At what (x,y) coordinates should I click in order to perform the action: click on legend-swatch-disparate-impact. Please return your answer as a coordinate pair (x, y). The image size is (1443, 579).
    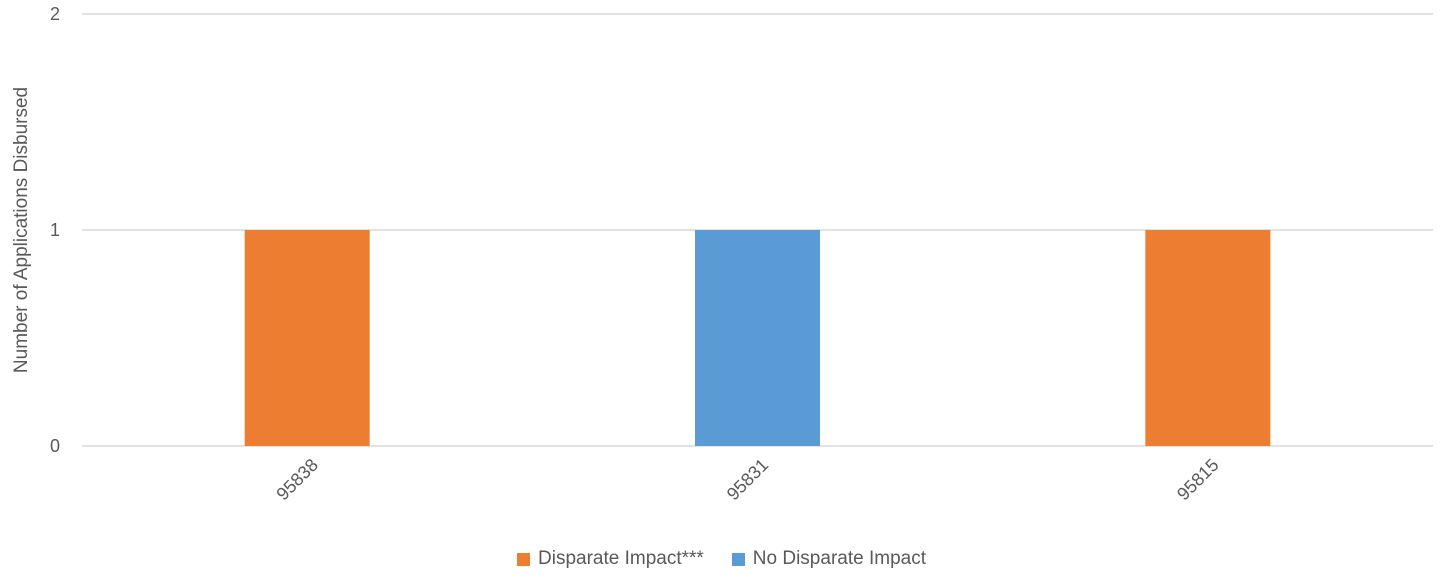
    Looking at the image, I should click on (523, 559).